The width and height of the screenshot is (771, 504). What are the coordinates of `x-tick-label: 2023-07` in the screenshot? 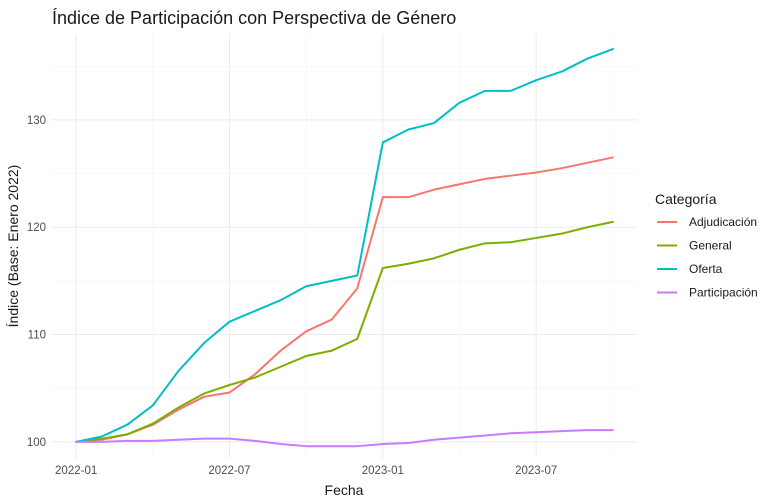 It's located at (536, 471).